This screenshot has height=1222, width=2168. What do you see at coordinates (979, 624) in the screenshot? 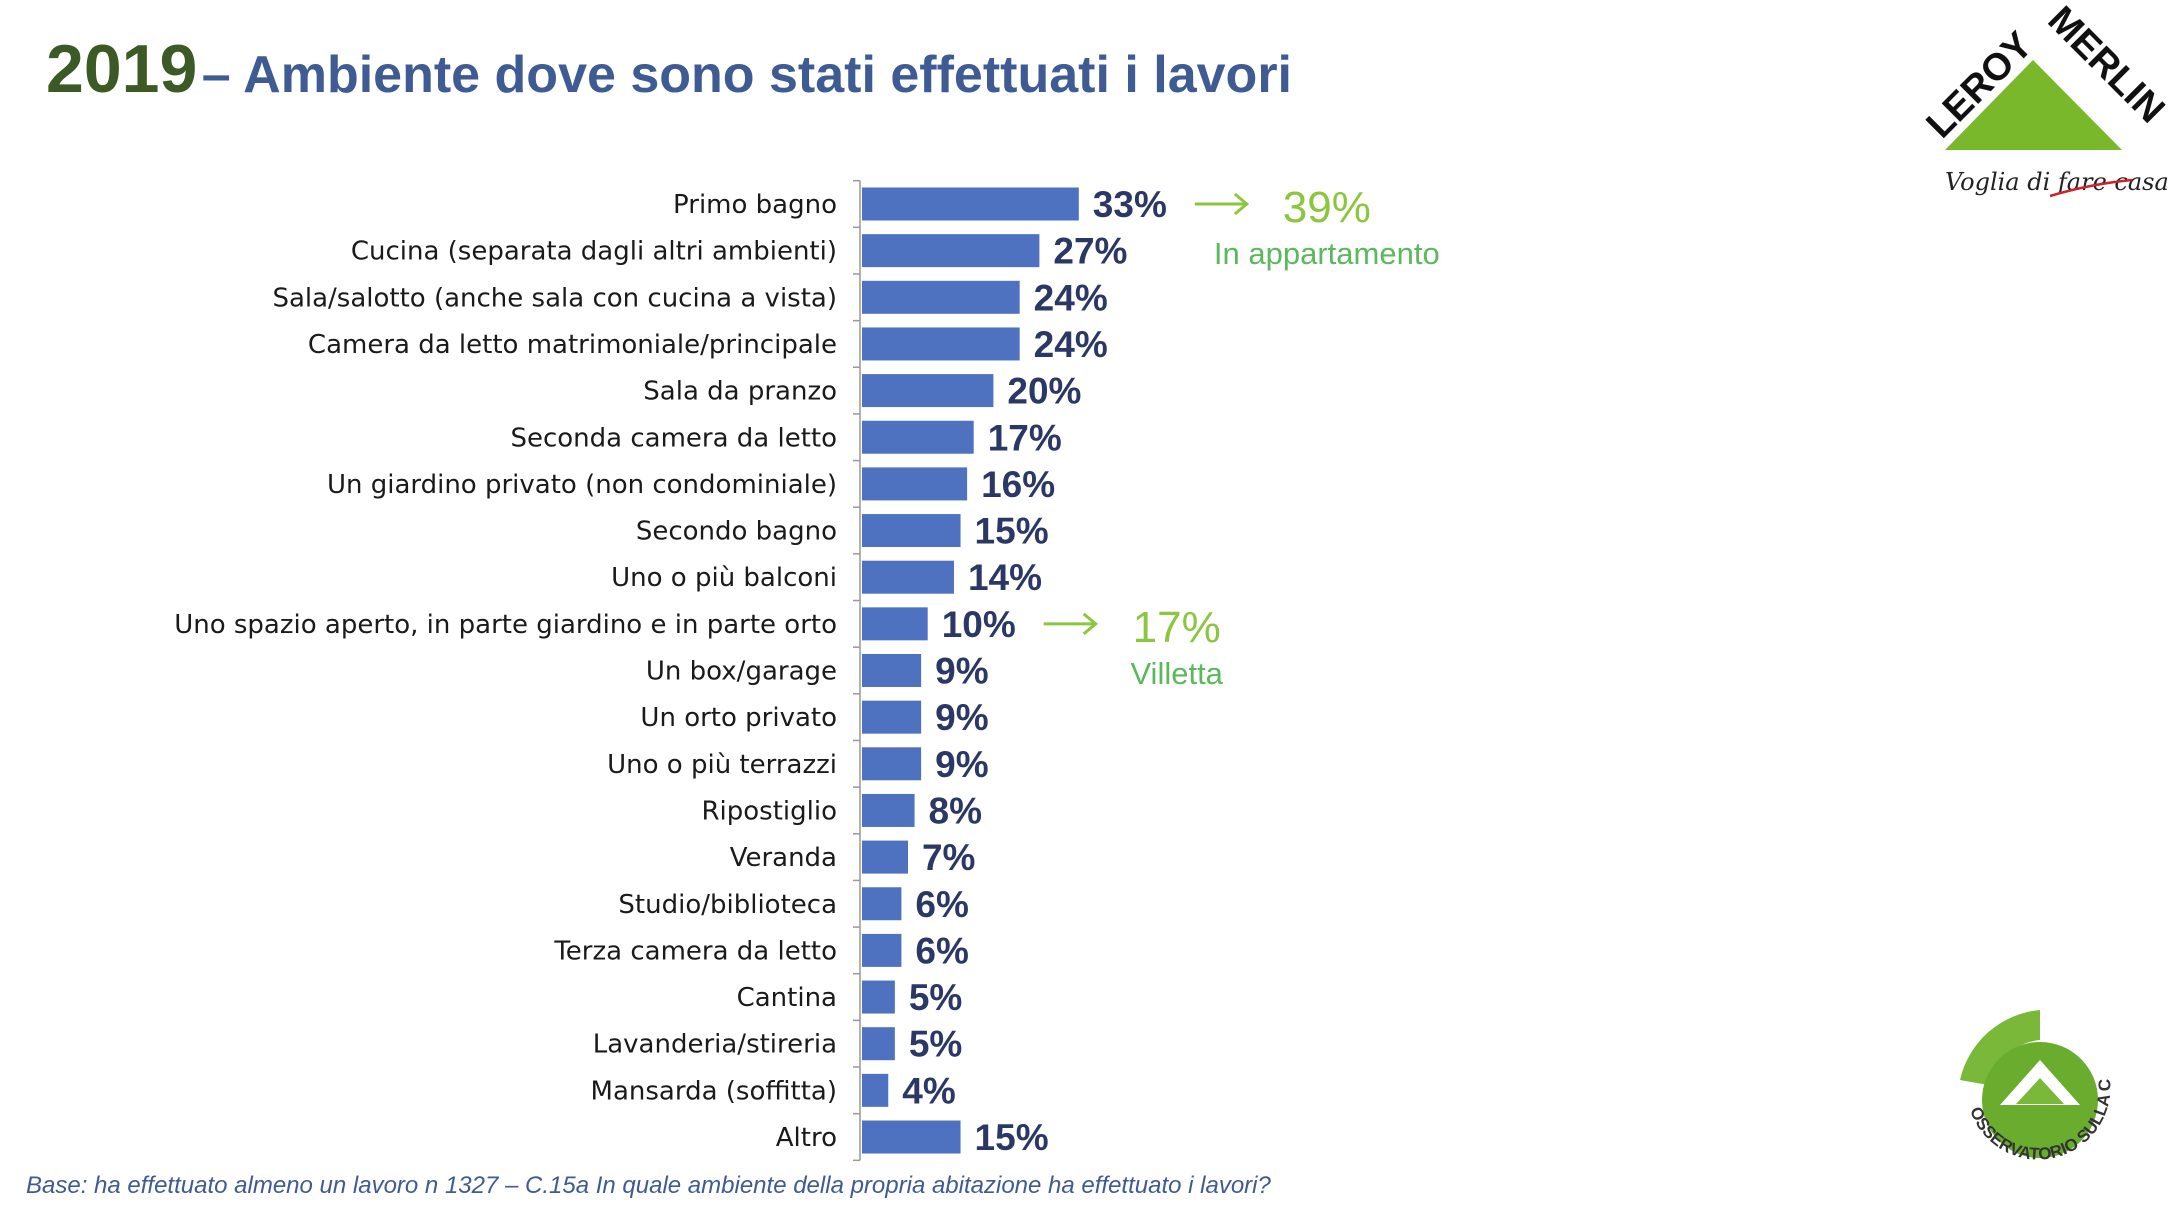
I see `value-label: 10%` at bounding box center [979, 624].